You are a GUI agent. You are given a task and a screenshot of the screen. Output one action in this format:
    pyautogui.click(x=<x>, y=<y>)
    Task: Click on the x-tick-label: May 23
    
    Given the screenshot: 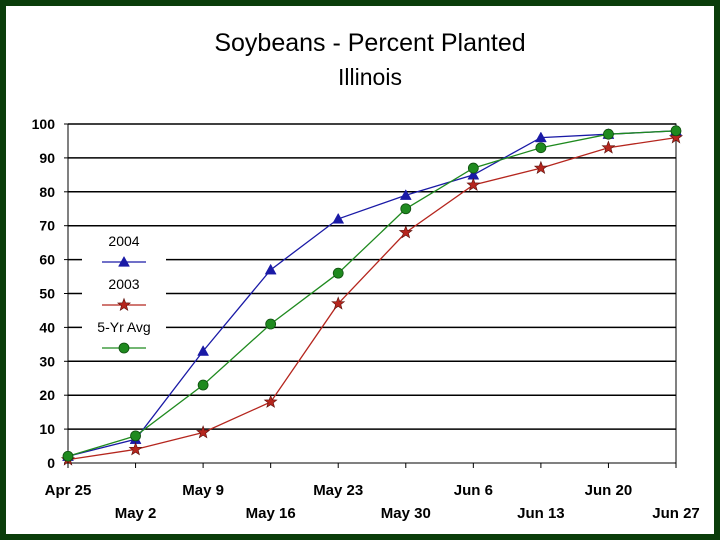 What is the action you would take?
    pyautogui.click(x=338, y=490)
    